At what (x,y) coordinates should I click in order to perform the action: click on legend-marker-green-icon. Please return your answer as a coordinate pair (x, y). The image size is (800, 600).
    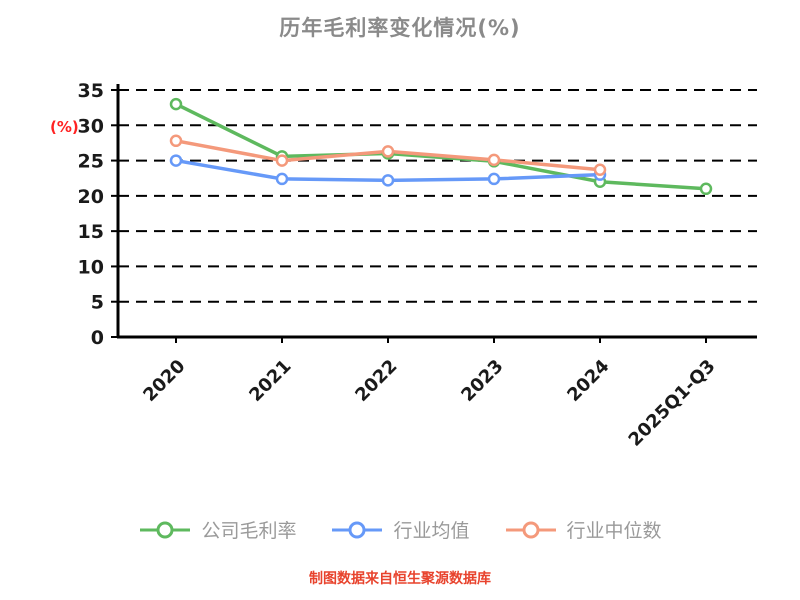
    Looking at the image, I should click on (165, 529).